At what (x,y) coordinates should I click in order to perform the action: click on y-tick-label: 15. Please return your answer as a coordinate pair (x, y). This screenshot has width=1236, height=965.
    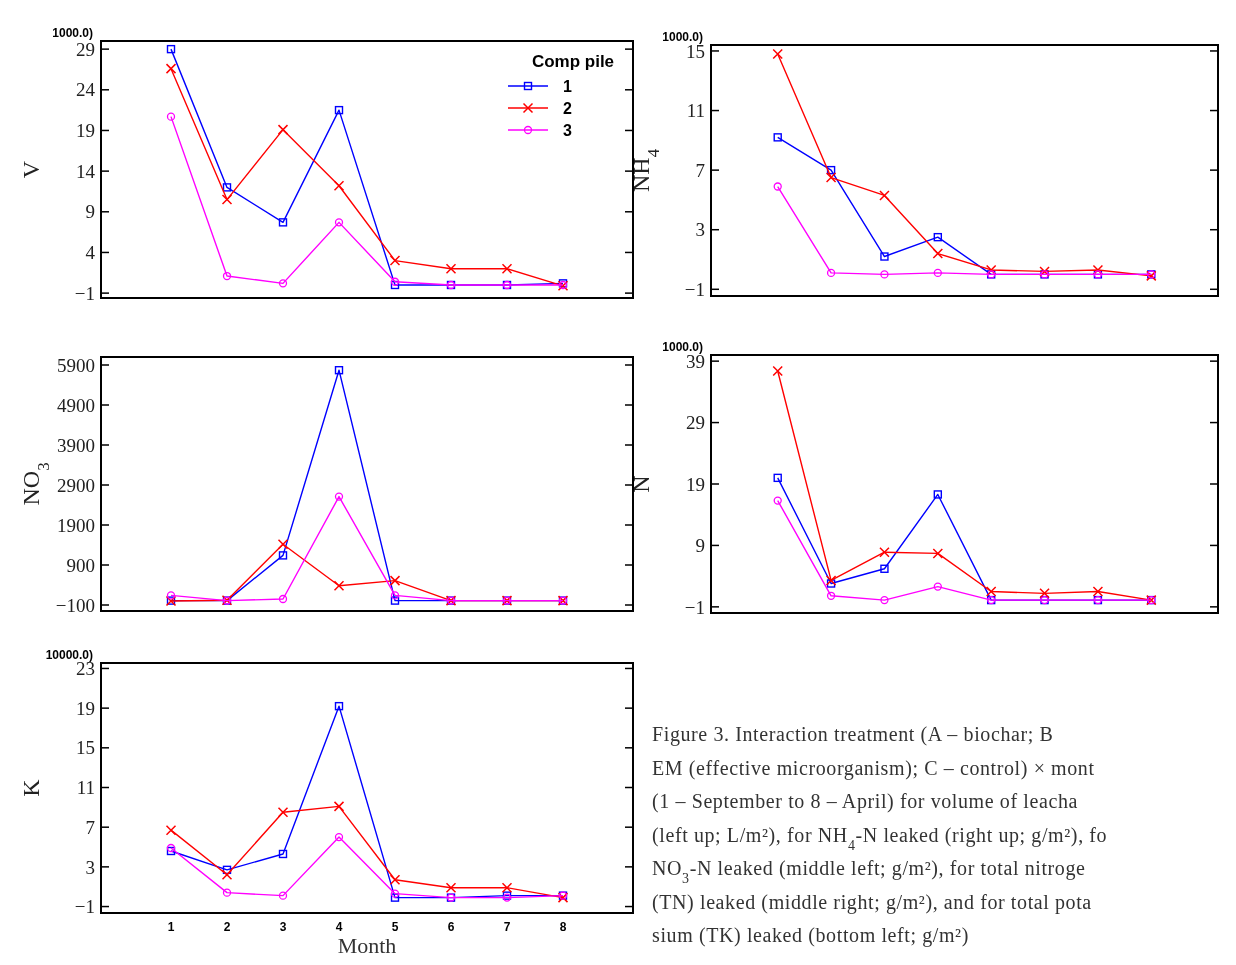
    Looking at the image, I should click on (85, 748).